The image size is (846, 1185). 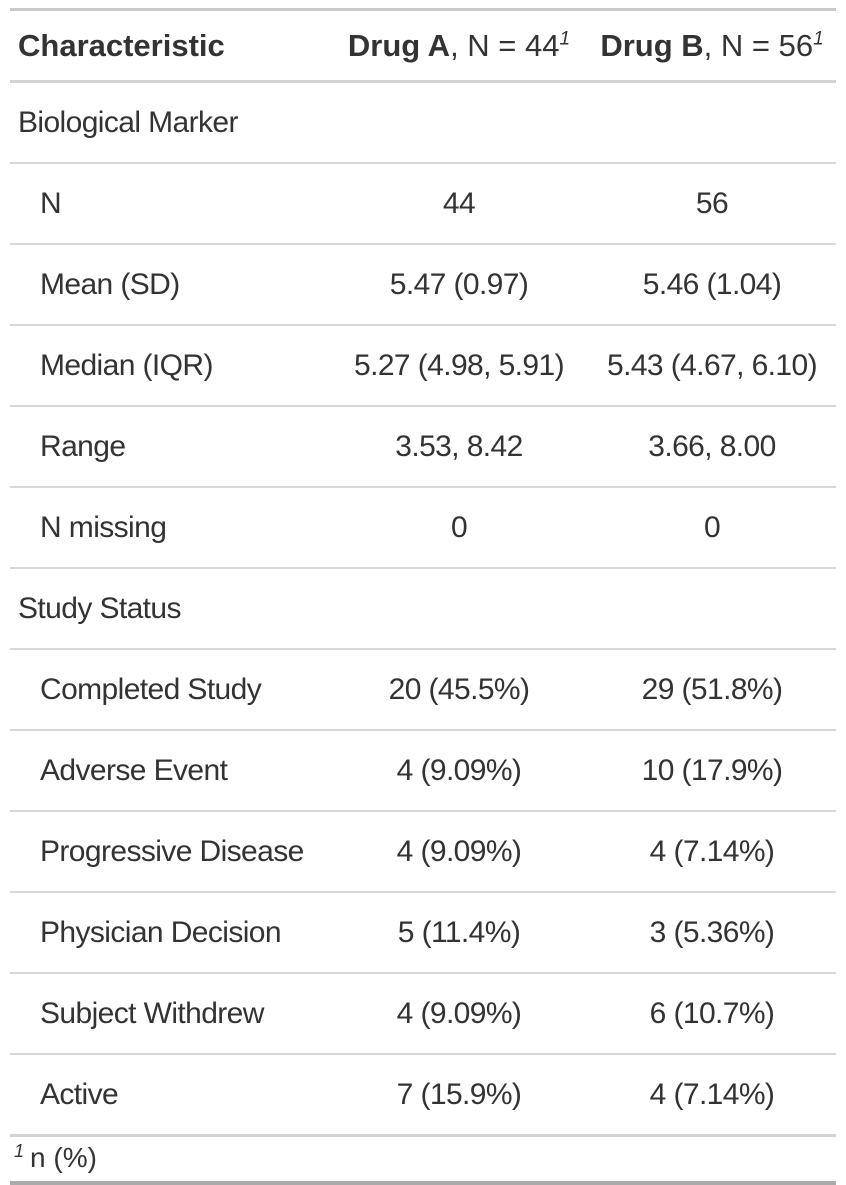 What do you see at coordinates (818, 39) in the screenshot?
I see `drug-b-footnote-mark: 1` at bounding box center [818, 39].